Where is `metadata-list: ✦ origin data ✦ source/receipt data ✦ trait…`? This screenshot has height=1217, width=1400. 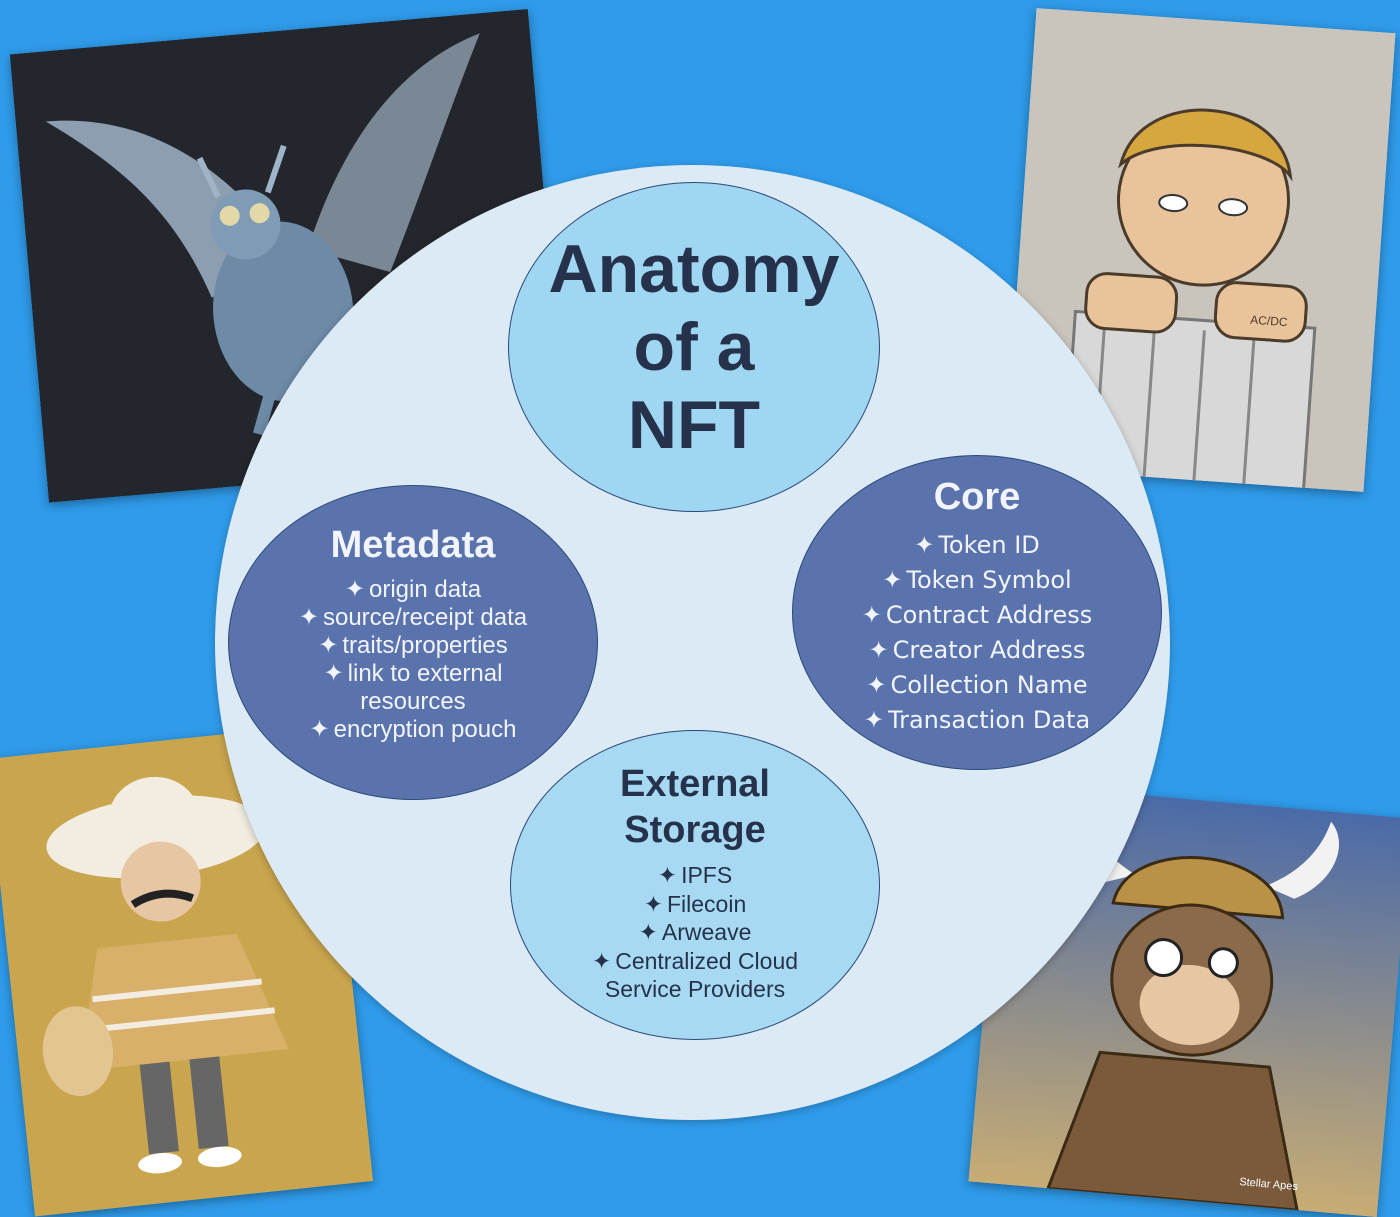
metadata-list: ✦ origin data ✦ source/receipt data ✦ trait… is located at coordinates (413, 660).